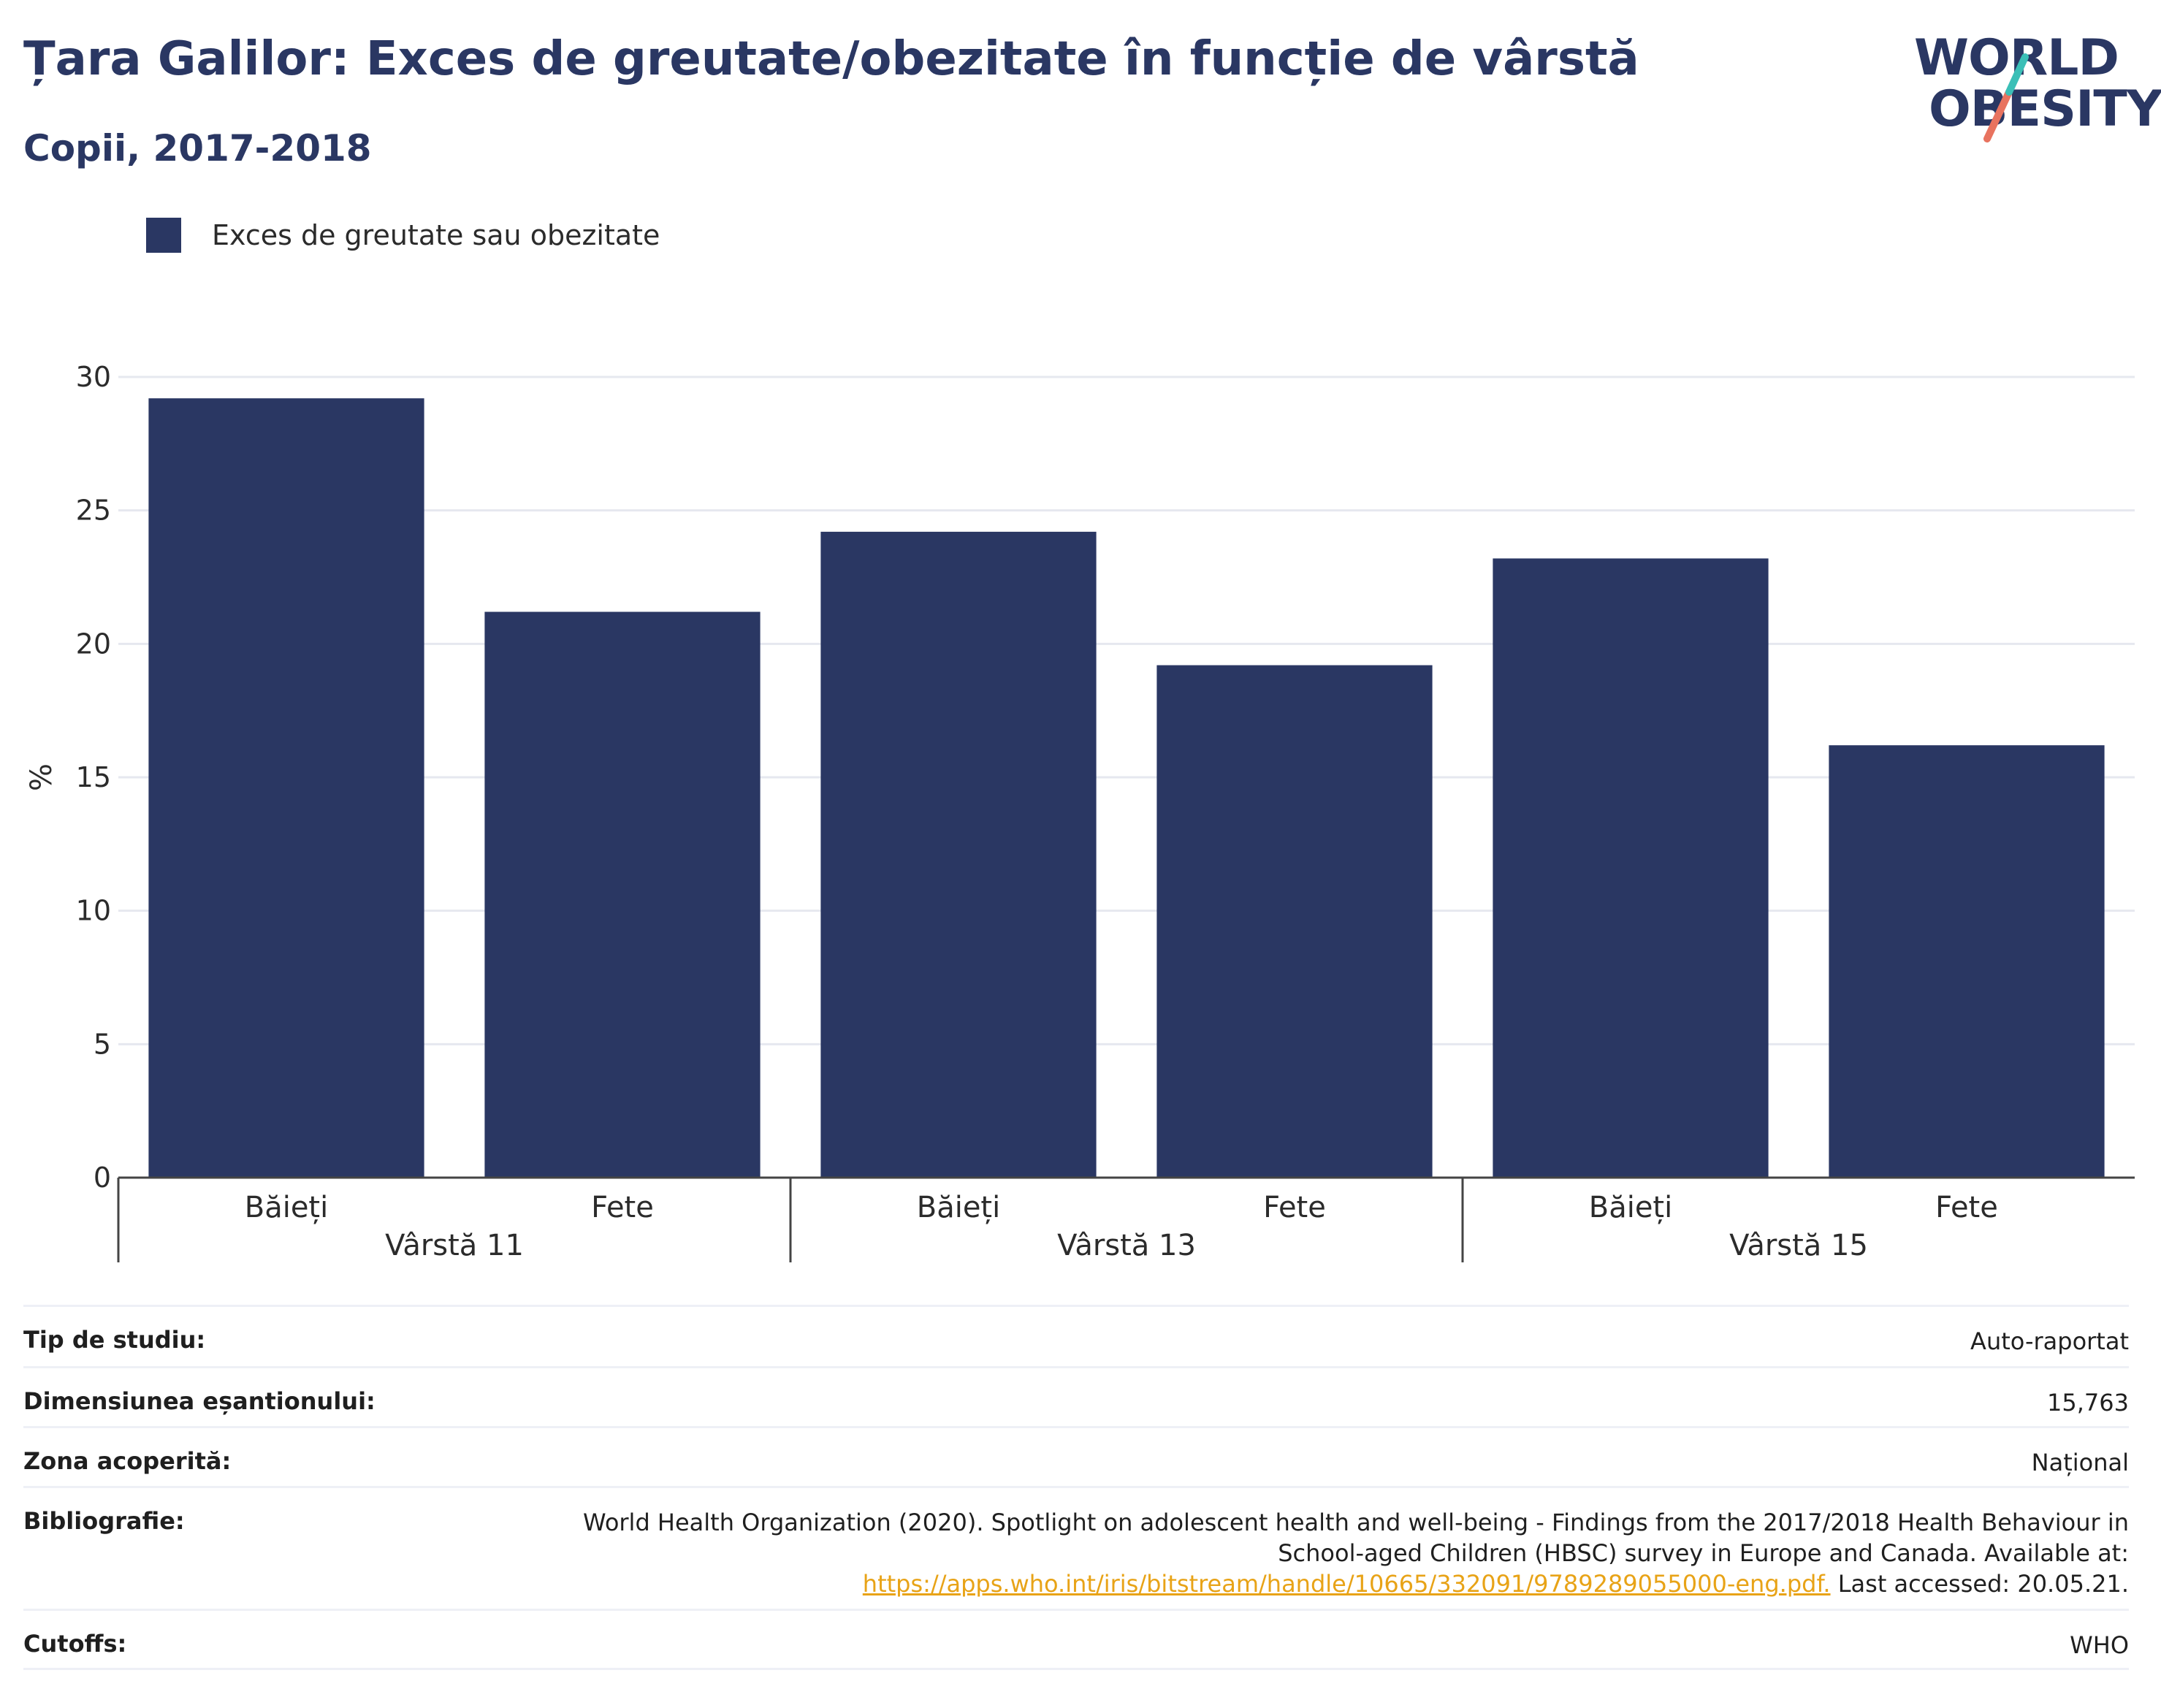  What do you see at coordinates (1076, 1335) in the screenshot?
I see `info-row-study-type: Tip de studiu: Auto-raportat` at bounding box center [1076, 1335].